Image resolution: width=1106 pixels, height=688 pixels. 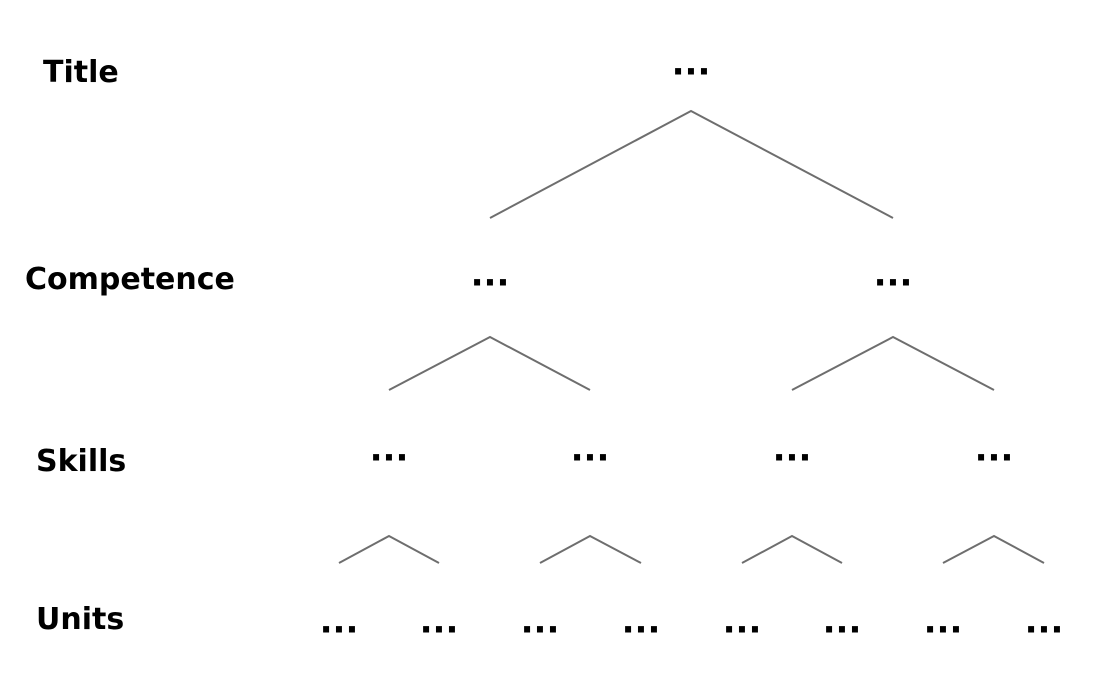 What do you see at coordinates (439, 630) in the screenshot?
I see `node-unit-2: ···` at bounding box center [439, 630].